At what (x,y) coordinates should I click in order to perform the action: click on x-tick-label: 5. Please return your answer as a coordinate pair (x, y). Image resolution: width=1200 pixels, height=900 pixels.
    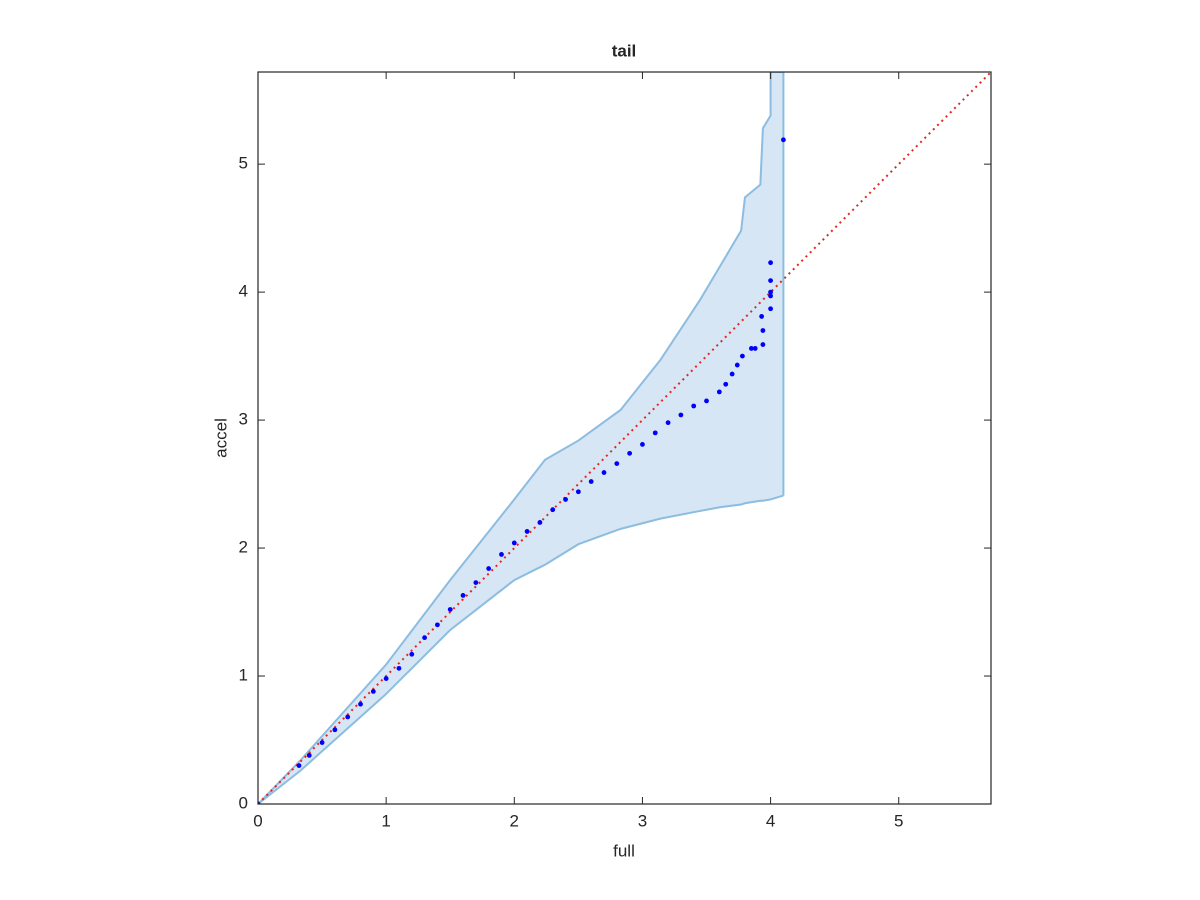
    Looking at the image, I should click on (898, 820).